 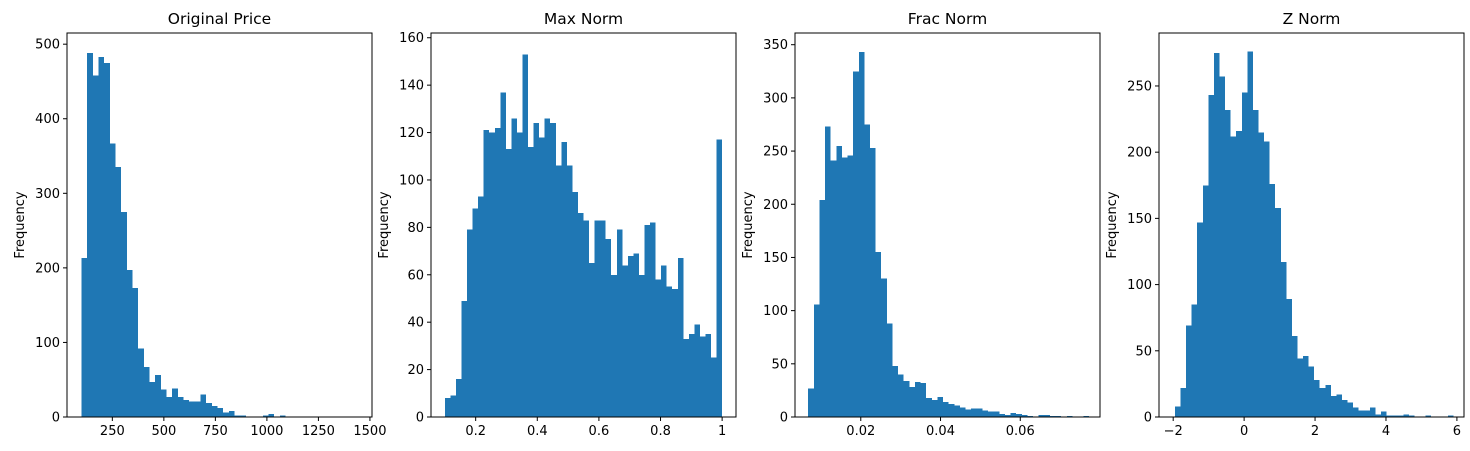 What do you see at coordinates (1312, 19) in the screenshot?
I see `panel-title: Z Norm` at bounding box center [1312, 19].